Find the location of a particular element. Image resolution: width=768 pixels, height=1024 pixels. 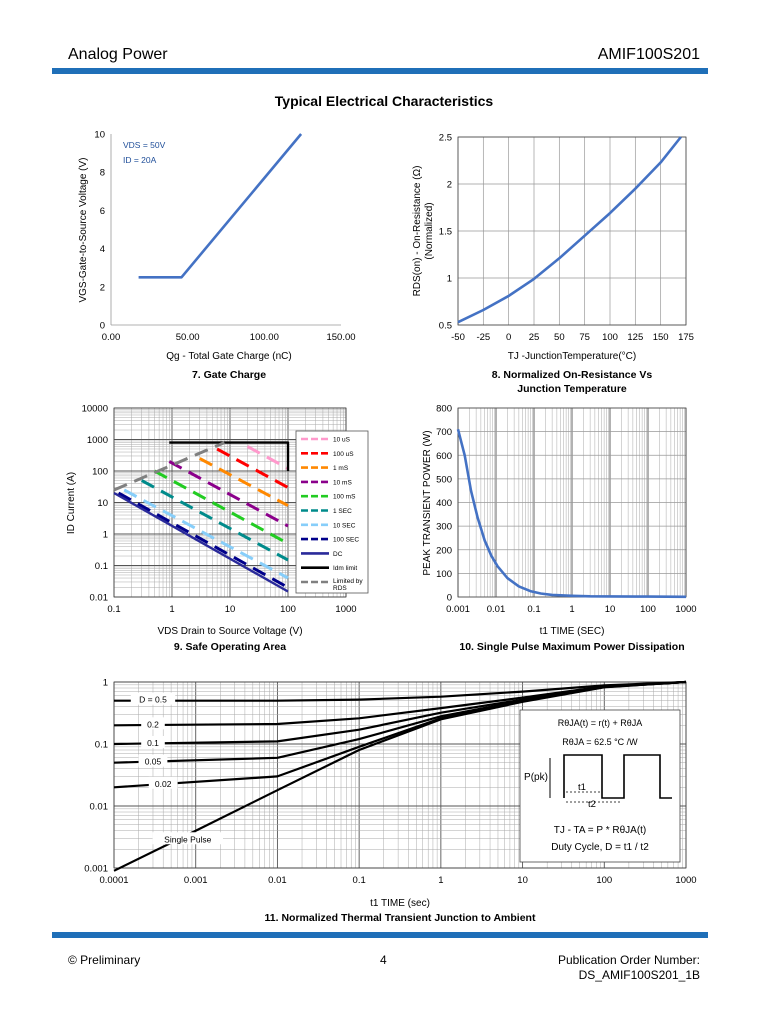

thermal-inset-box is located at coordinates (600, 786).